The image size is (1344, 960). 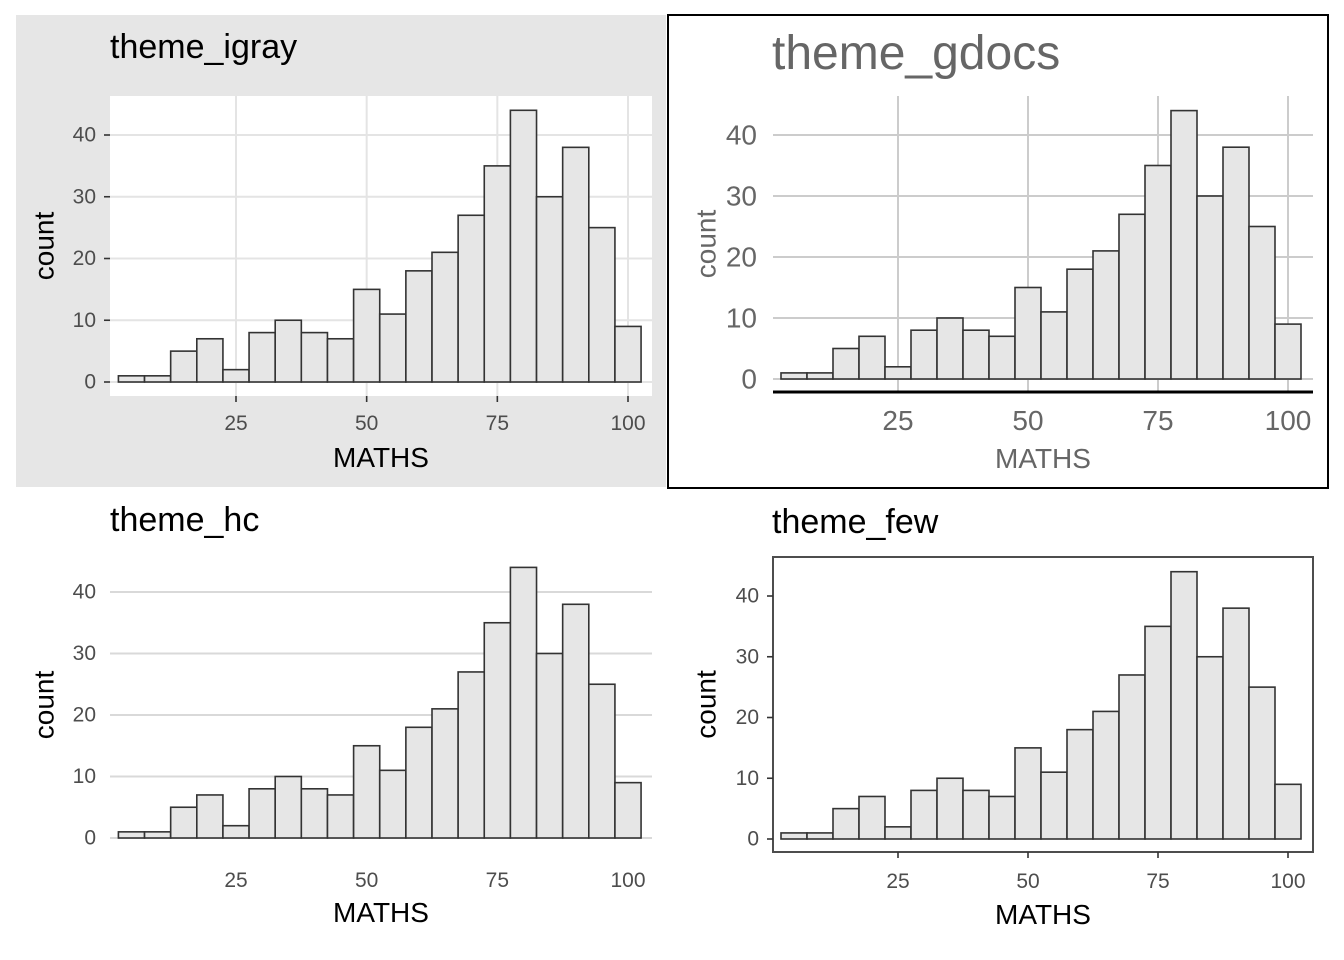 I want to click on chart-title: theme_igray, so click(x=203, y=47).